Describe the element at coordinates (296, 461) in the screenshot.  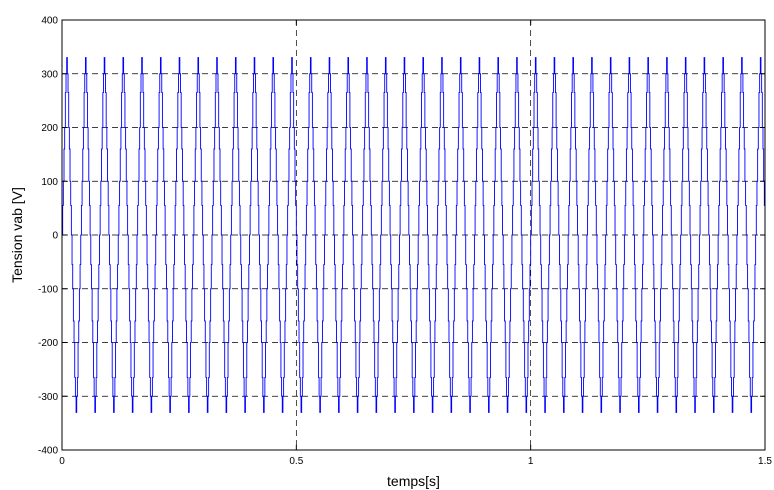
I see `x-tick-label: 0.5` at that location.